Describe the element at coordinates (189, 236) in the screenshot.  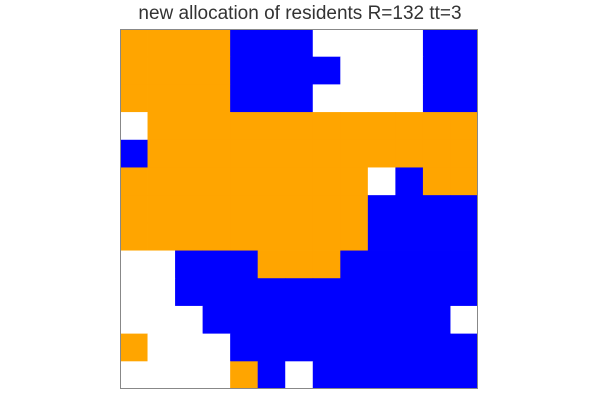
I see `grid-cell-r7-c2` at that location.